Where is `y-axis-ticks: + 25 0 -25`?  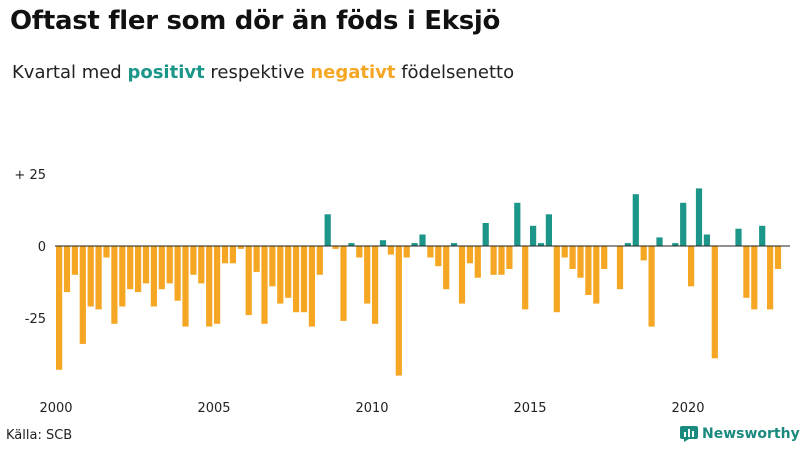 y-axis-ticks: + 25 0 -25 is located at coordinates (30, 247).